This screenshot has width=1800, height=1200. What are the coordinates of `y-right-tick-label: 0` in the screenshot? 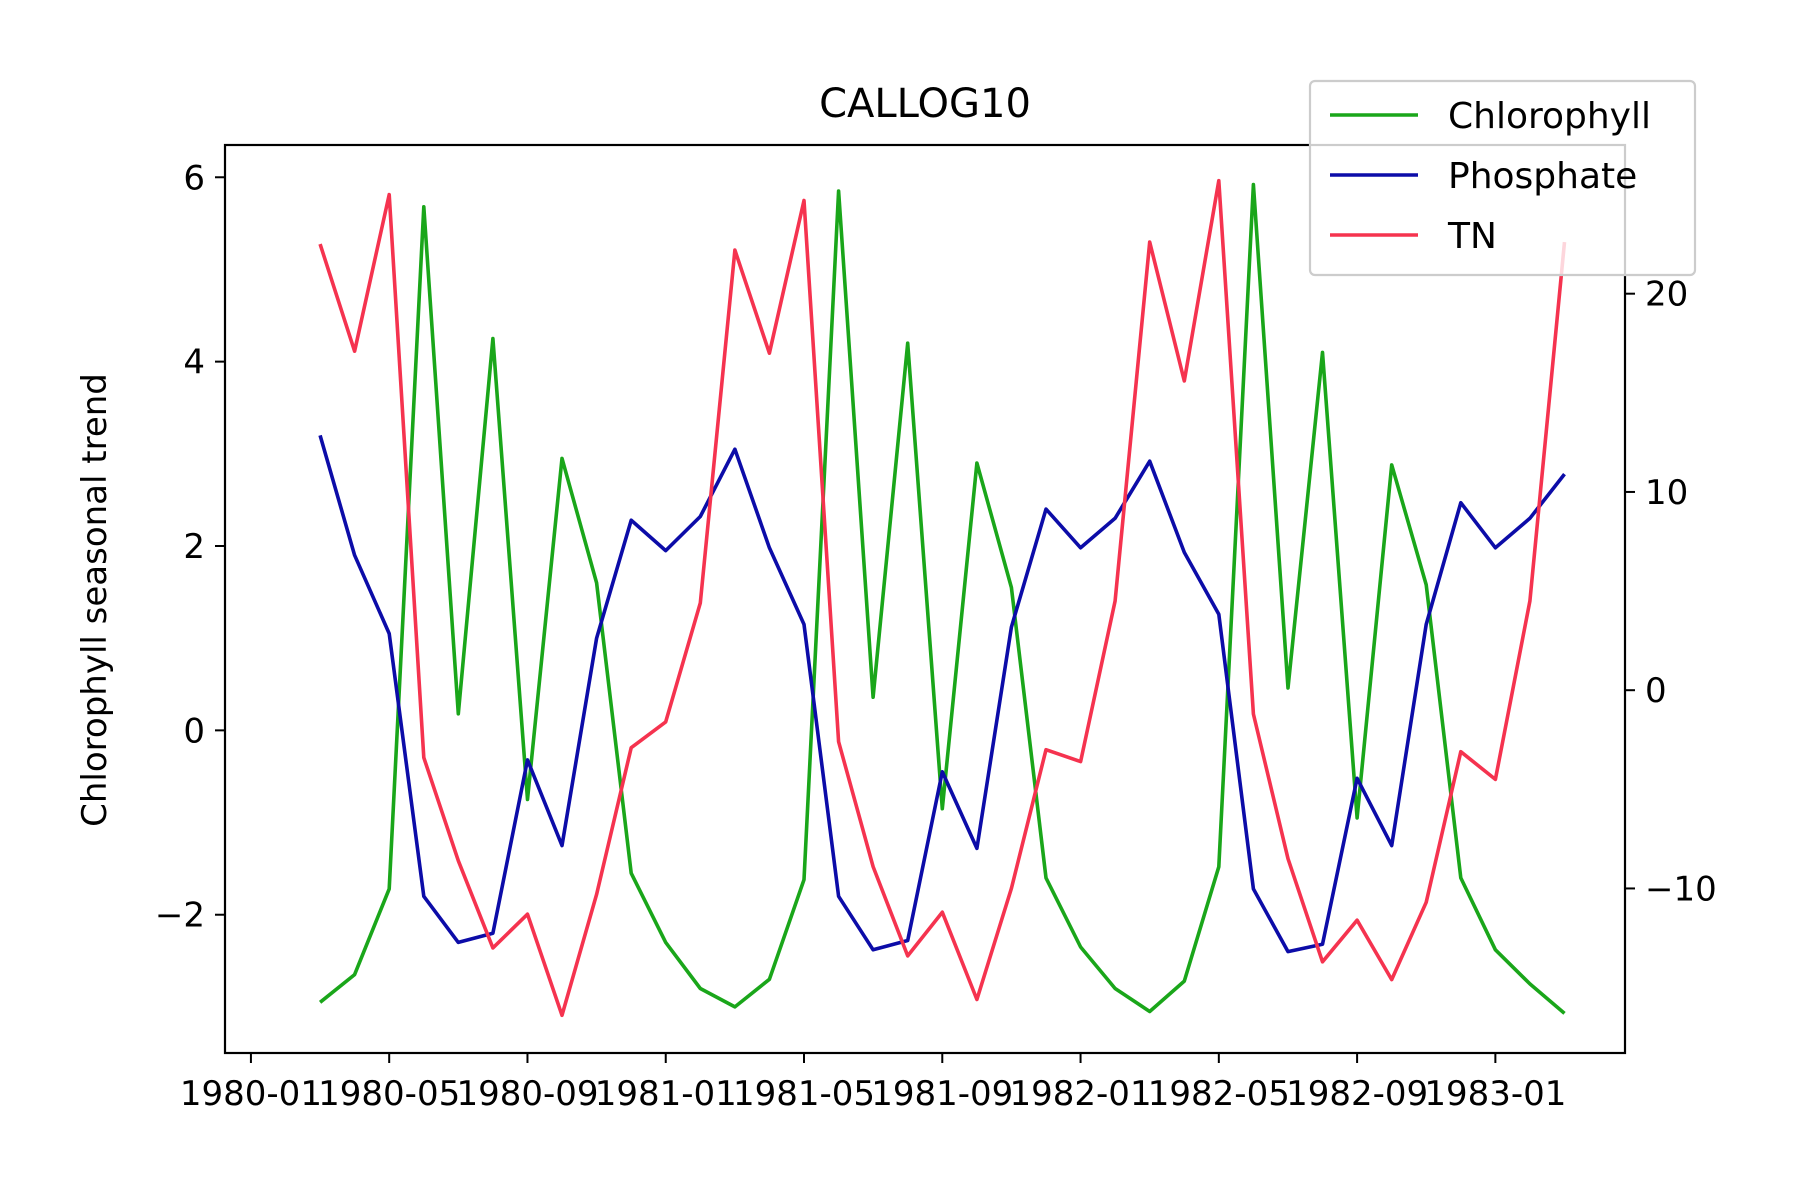 It's located at (1656, 691).